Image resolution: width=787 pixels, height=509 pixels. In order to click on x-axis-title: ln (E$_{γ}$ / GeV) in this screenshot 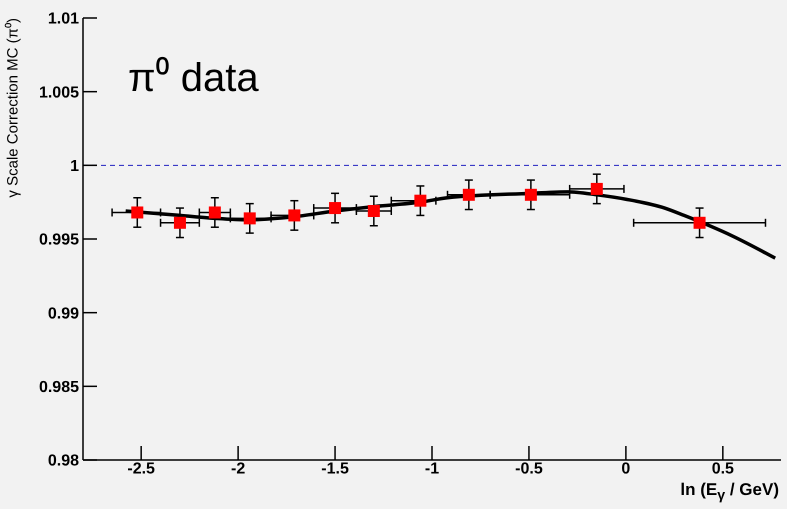, I will do `click(729, 492)`.